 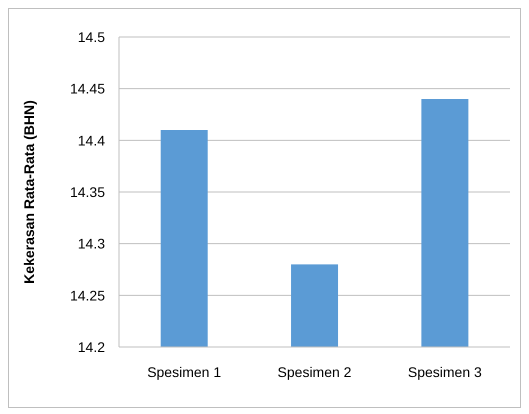 I want to click on y-axis-title: Kekerasan Rata-Rata (BHN), so click(x=28, y=192).